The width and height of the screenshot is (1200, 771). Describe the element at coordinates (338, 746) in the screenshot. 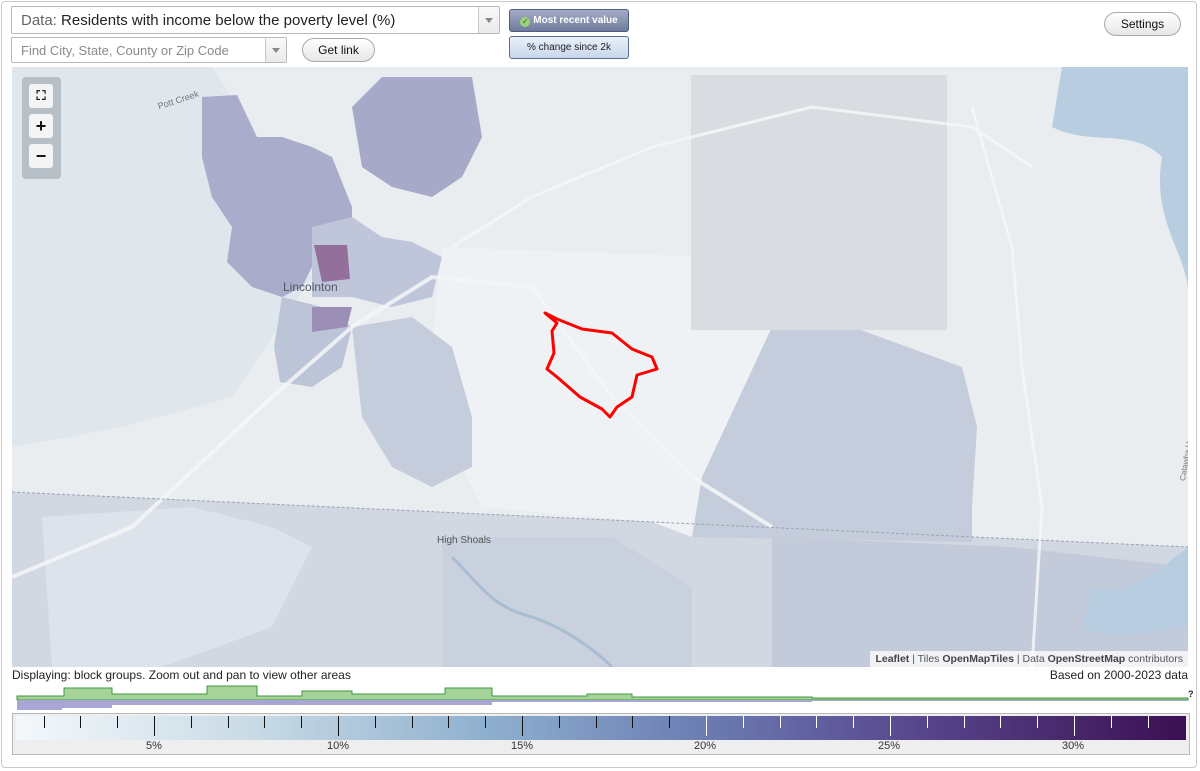

I see `legend-tick-label: 10%` at that location.